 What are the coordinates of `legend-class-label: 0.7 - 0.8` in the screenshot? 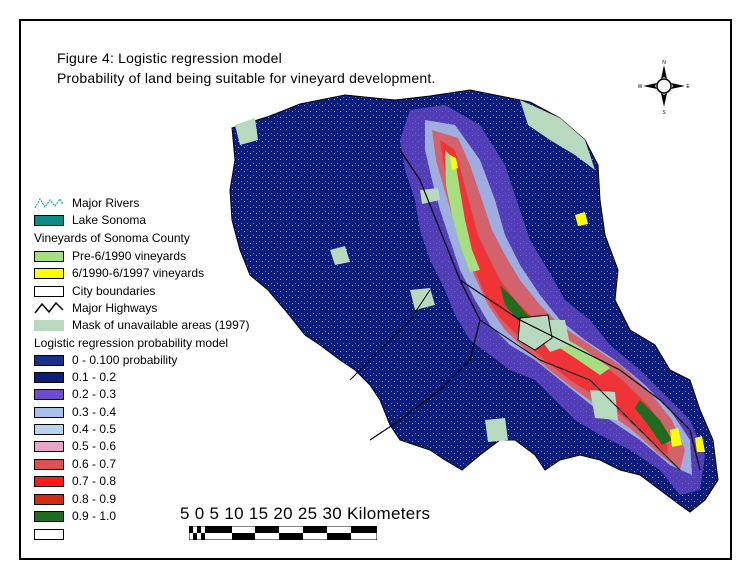 It's located at (94, 481).